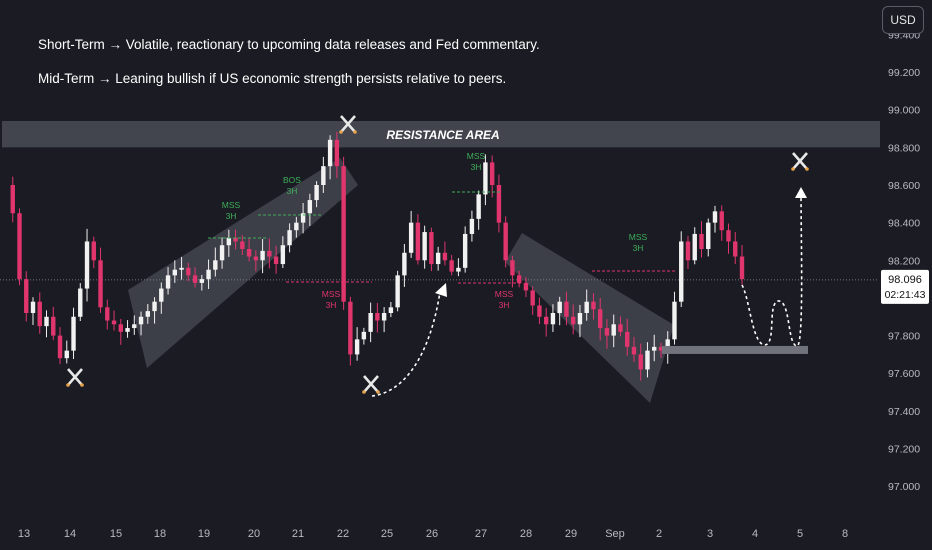 The width and height of the screenshot is (932, 550). I want to click on projection-path, so click(772, 268).